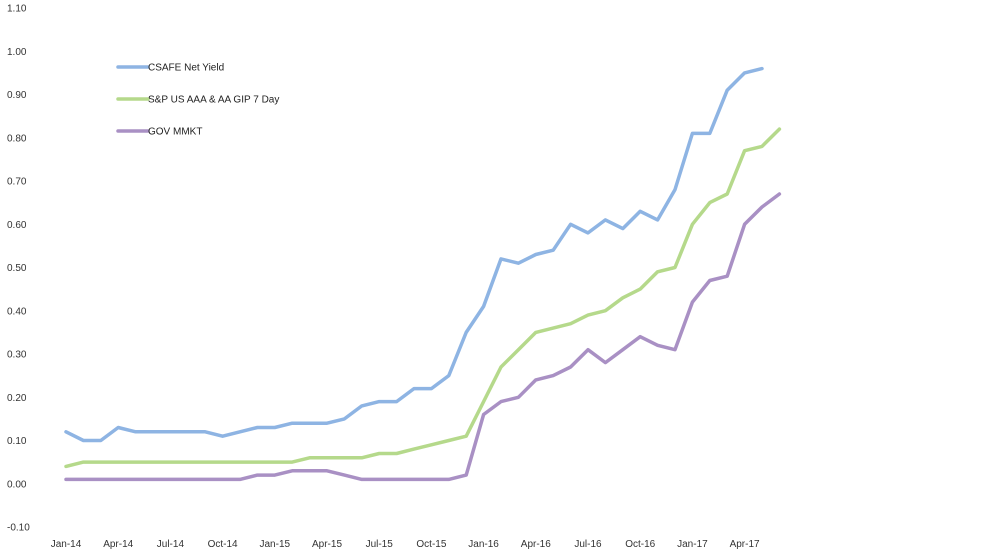 This screenshot has height=552, width=1001. Describe the element at coordinates (66, 544) in the screenshot. I see `x-tick-label: Jan-14` at that location.